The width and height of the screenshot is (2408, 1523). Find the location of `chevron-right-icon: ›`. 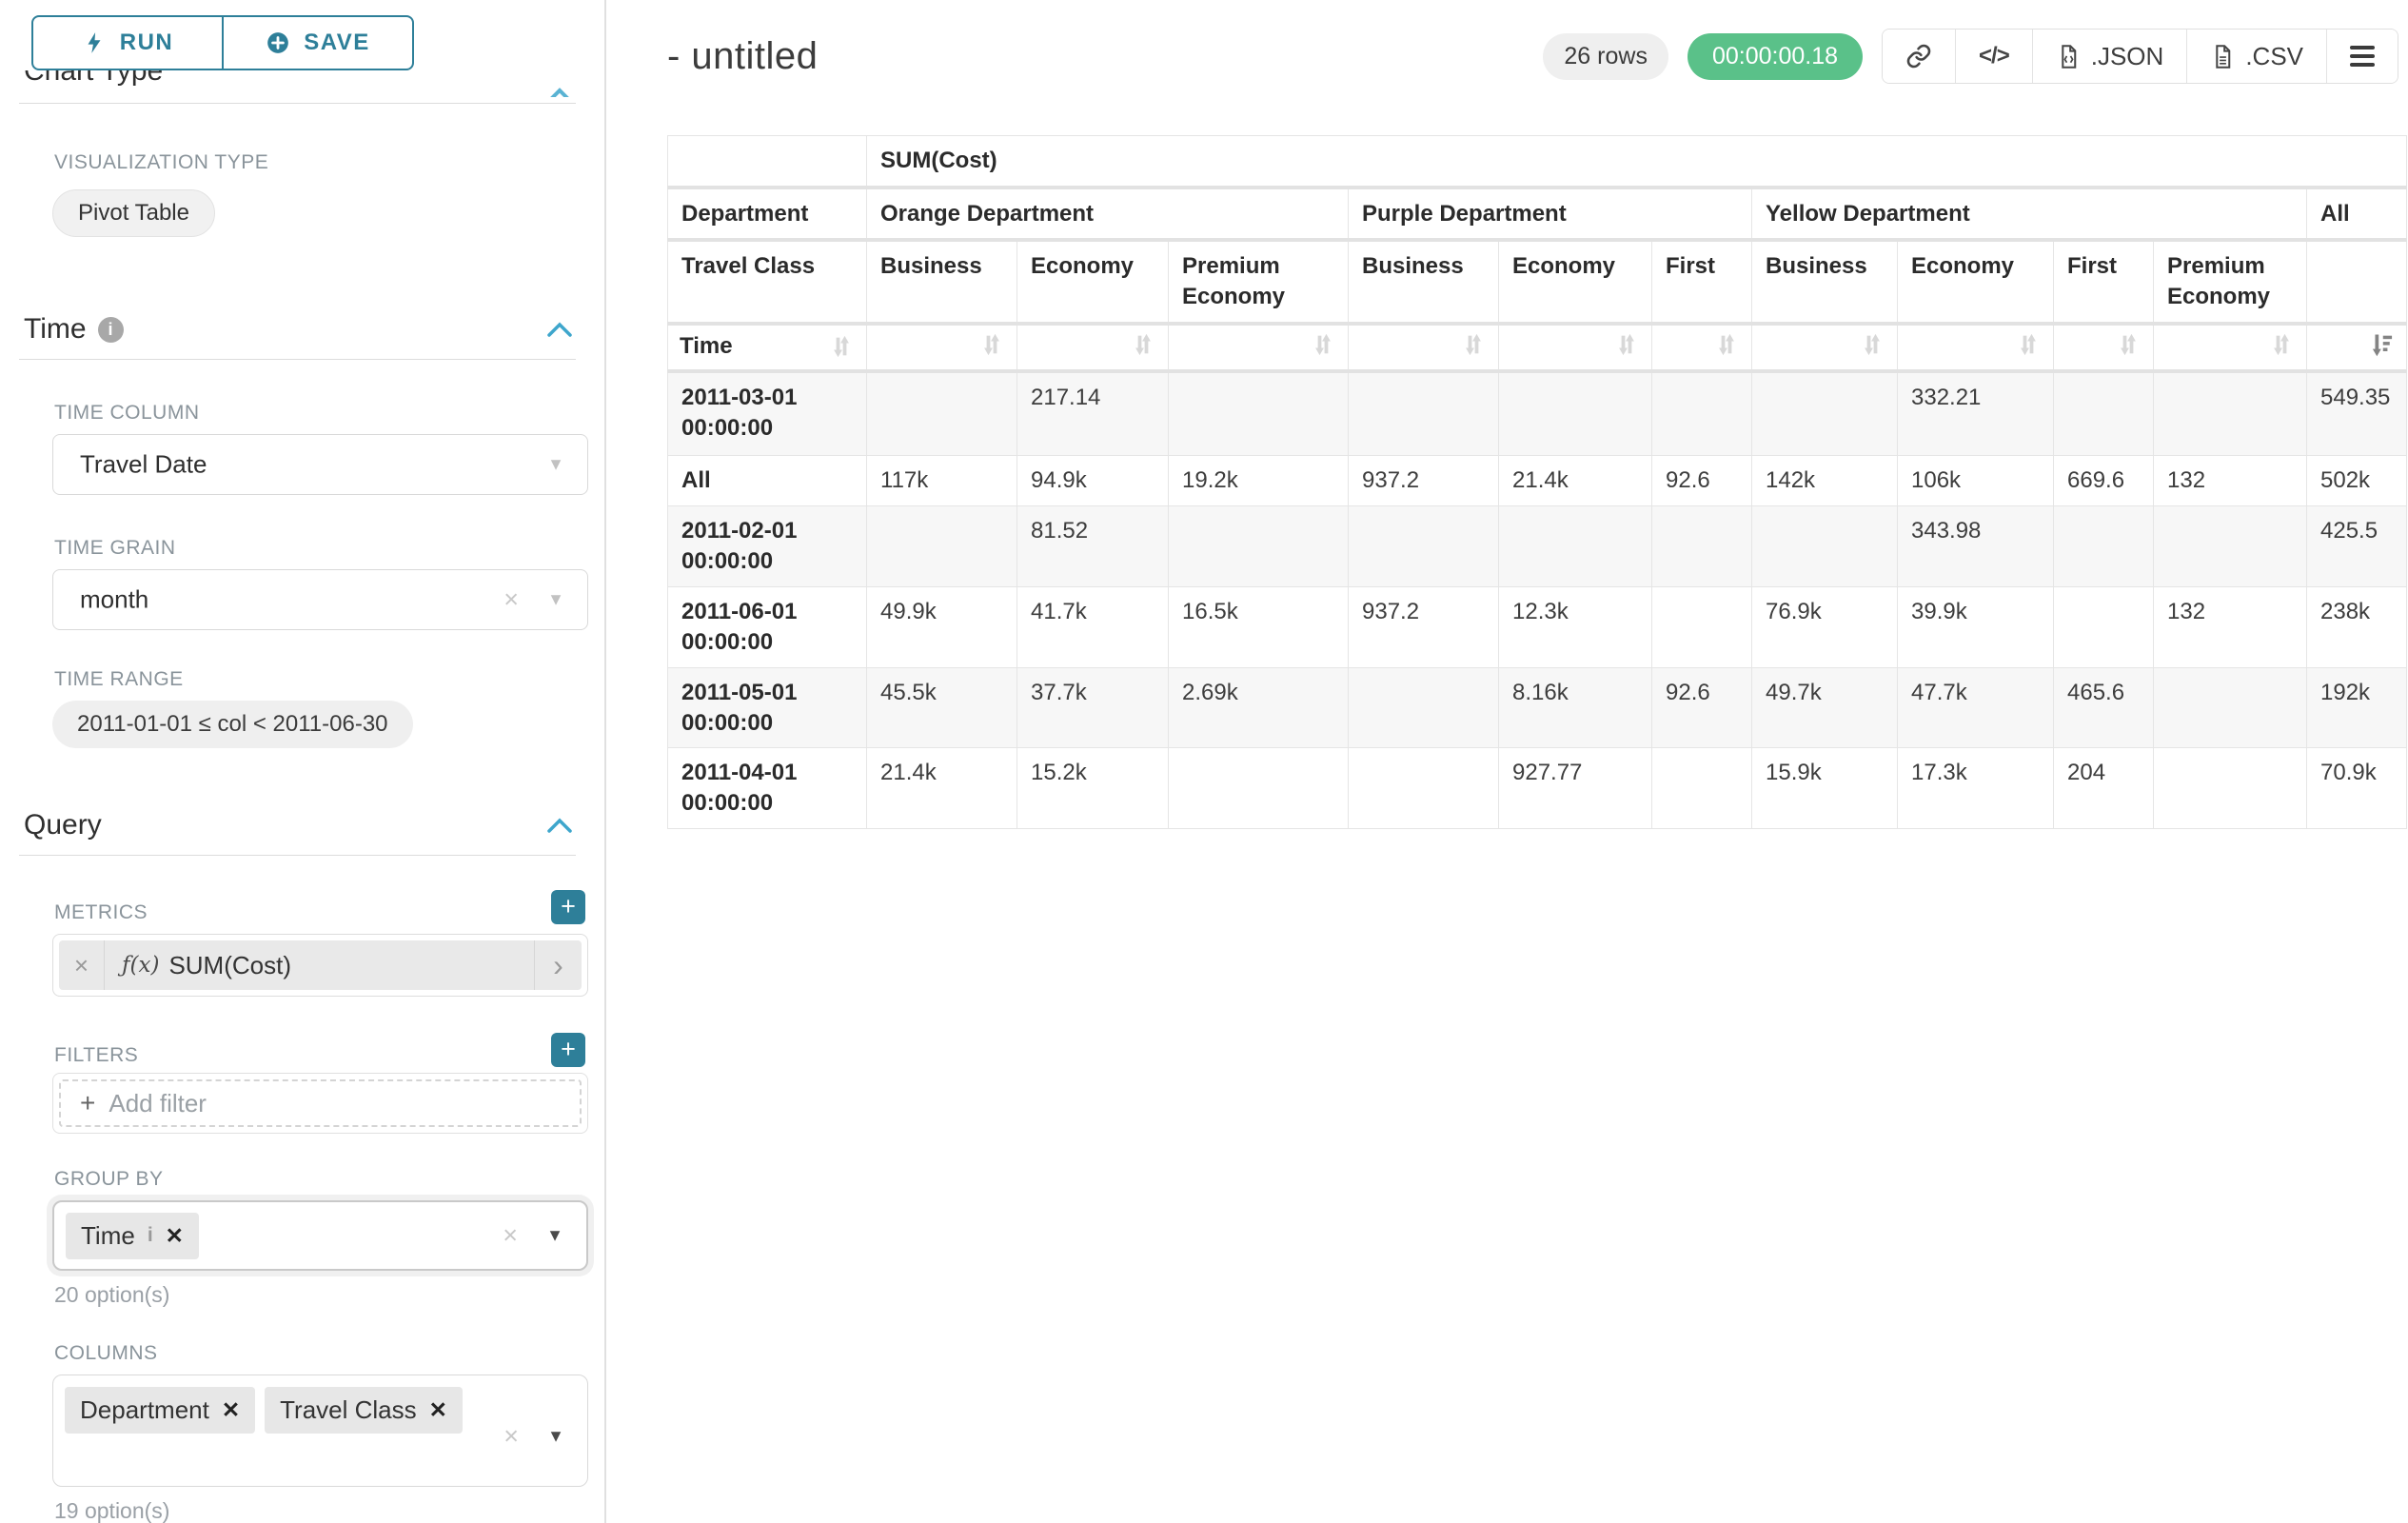

chevron-right-icon: › is located at coordinates (558, 965).